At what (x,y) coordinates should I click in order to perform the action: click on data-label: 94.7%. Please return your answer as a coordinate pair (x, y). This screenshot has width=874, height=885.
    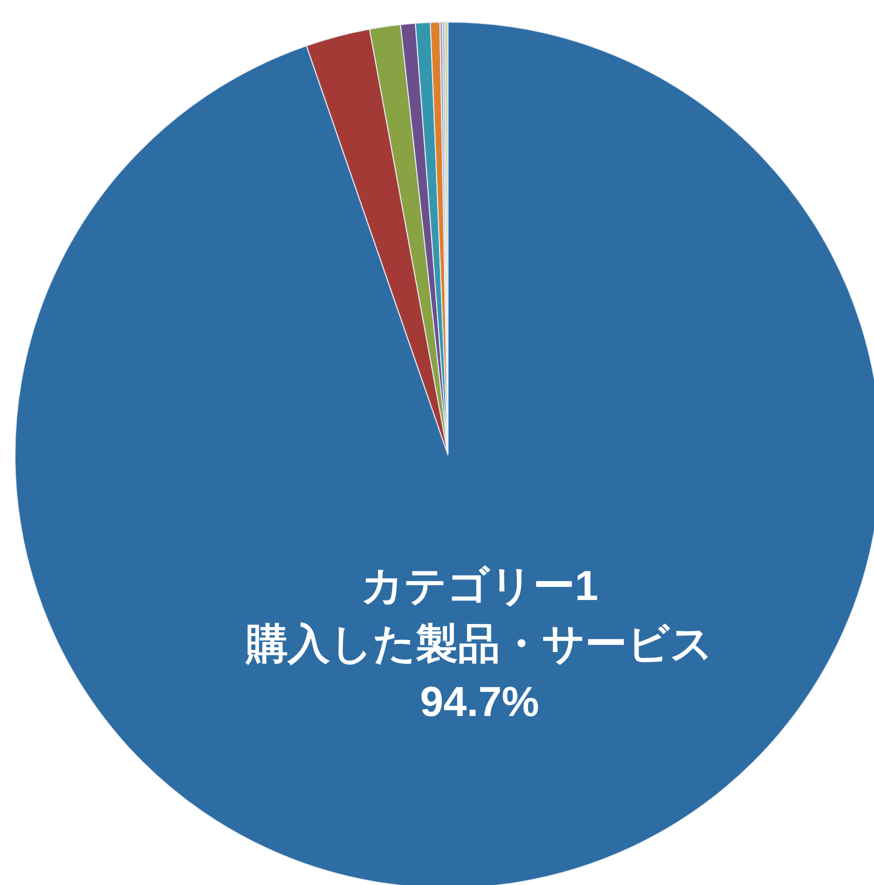
    Looking at the image, I should click on (480, 700).